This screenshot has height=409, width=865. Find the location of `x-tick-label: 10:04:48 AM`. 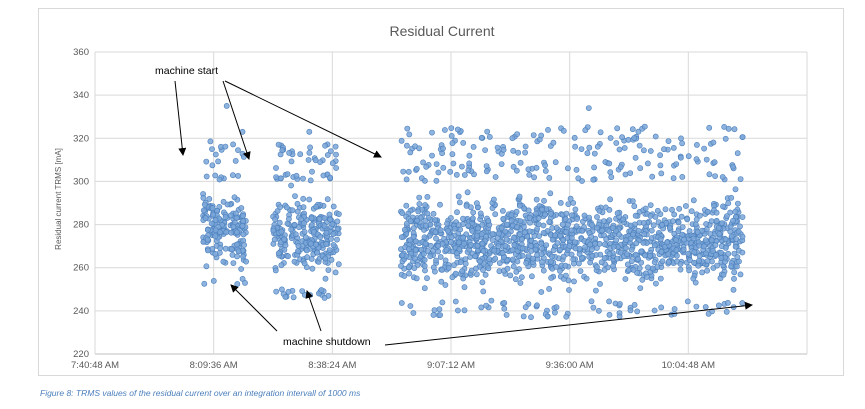

x-tick-label: 10:04:48 AM is located at coordinates (688, 365).